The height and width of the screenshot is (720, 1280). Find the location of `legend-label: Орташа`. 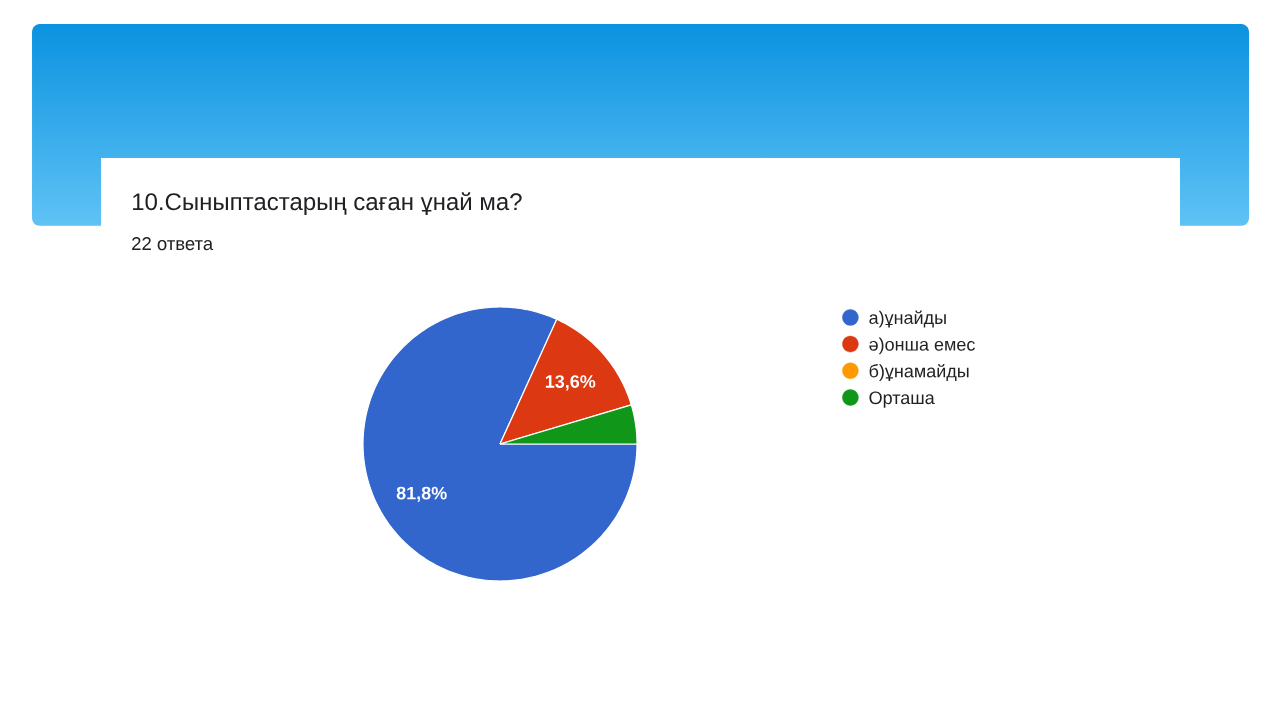

legend-label: Орташа is located at coordinates (902, 399).